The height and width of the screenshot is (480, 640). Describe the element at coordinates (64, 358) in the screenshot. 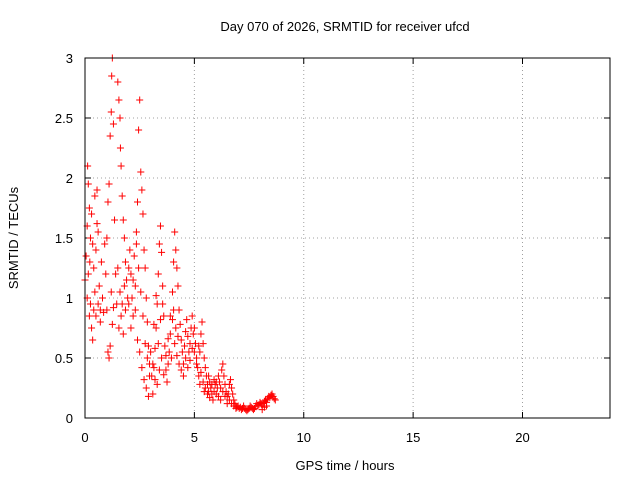

I see `y-tick-label: 0.5` at that location.